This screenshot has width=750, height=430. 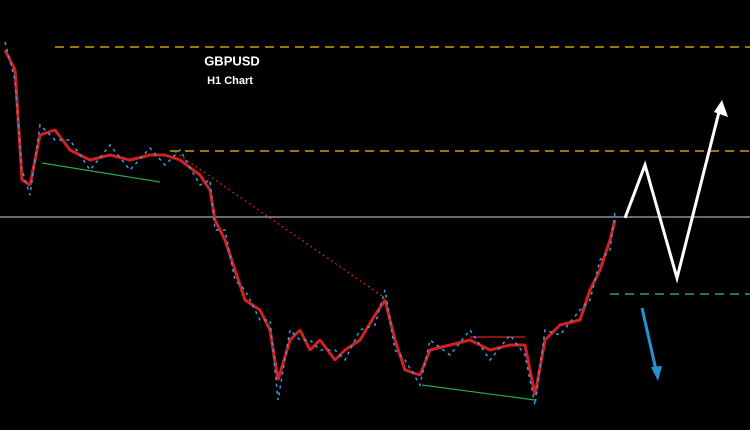 I want to click on chart-subtitle: H1 Chart, so click(x=230, y=81).